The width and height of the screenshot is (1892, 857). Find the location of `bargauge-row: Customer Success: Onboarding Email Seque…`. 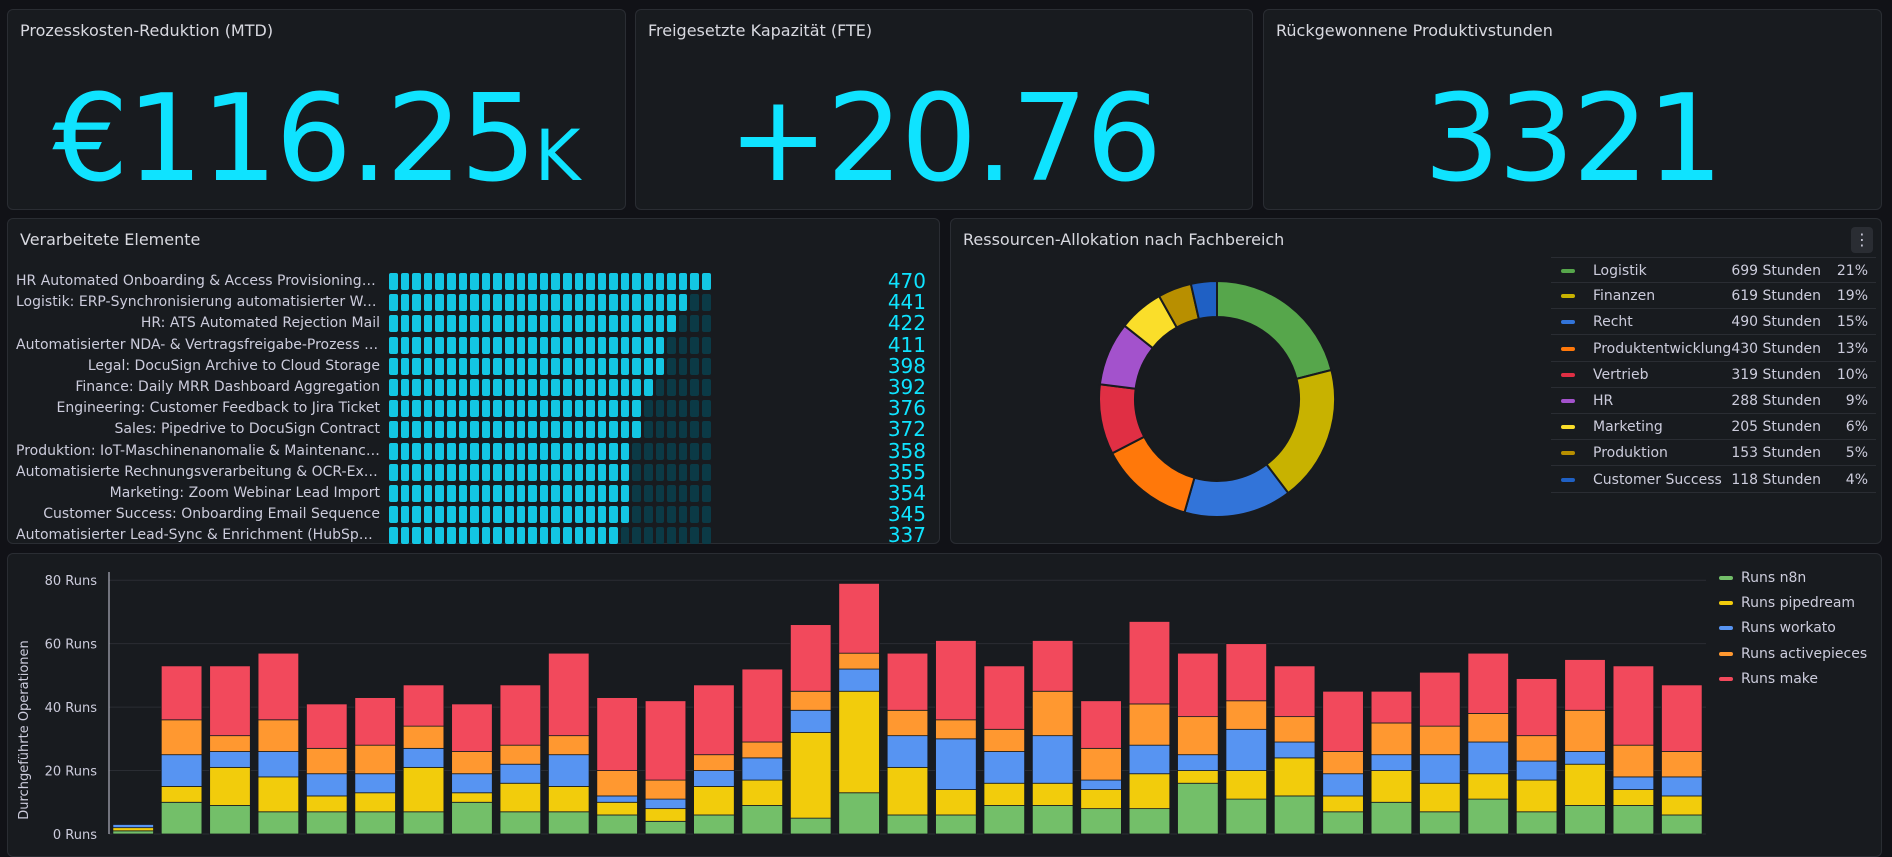

bargauge-row: Customer Success: Onboarding Email Seque… is located at coordinates (476, 514).